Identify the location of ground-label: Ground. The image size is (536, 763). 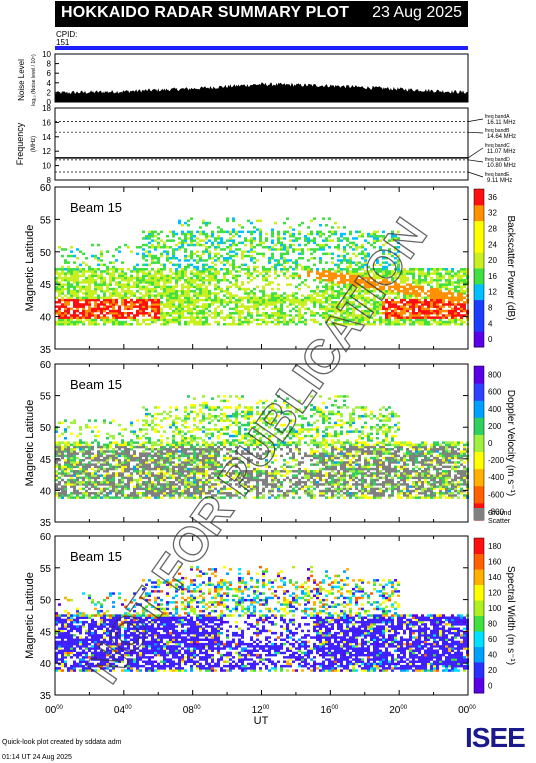
(499, 513).